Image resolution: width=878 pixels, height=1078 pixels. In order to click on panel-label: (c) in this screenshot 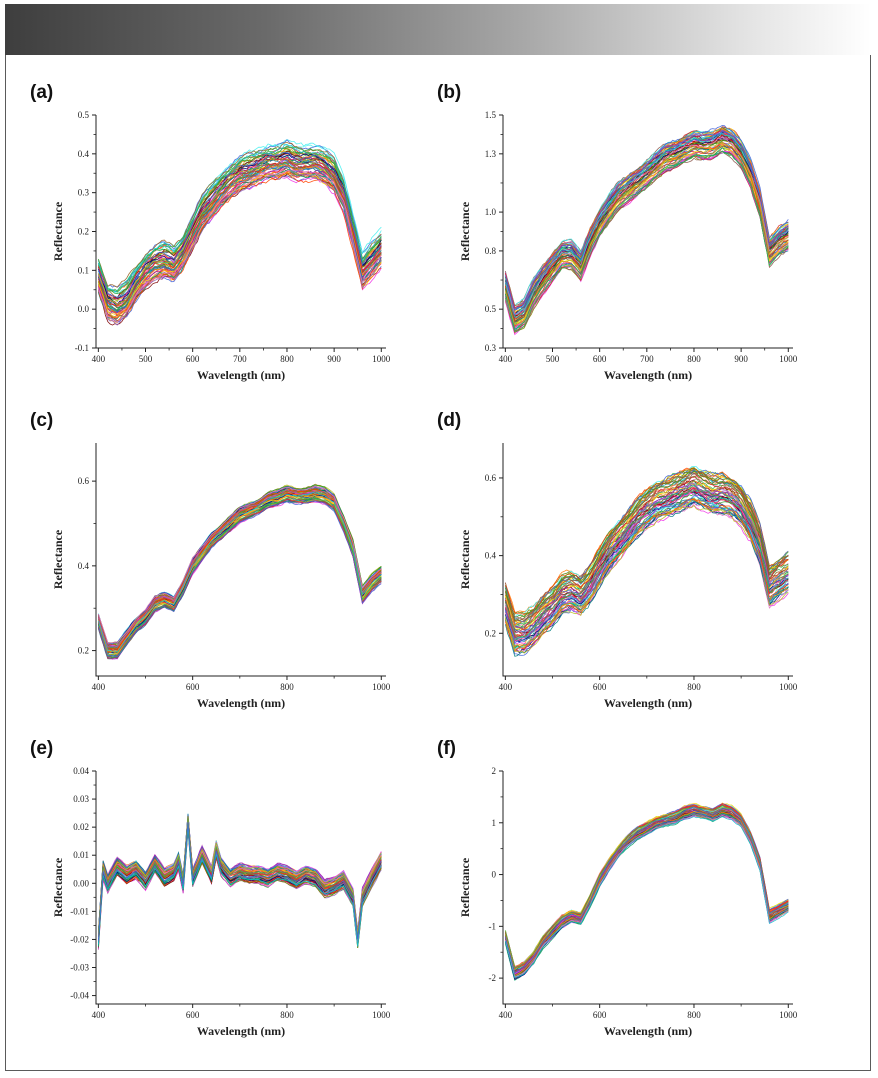, I will do `click(42, 420)`.